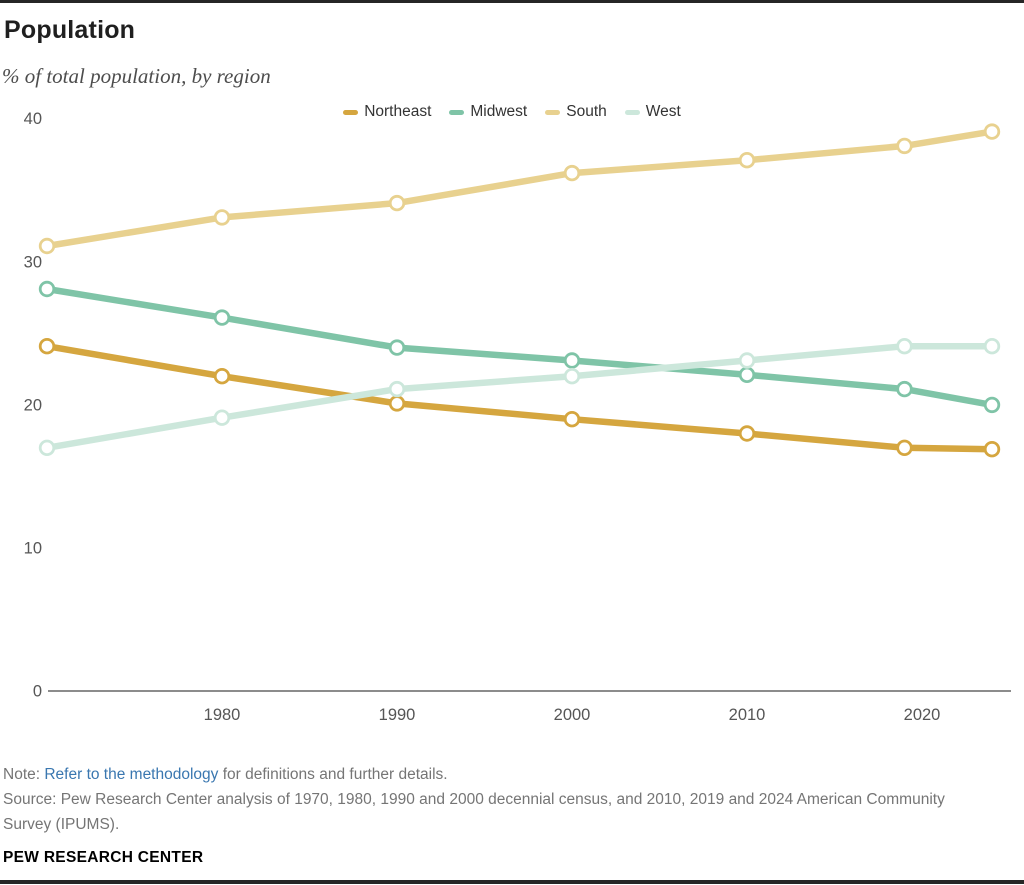 This screenshot has width=1024, height=885. I want to click on legend-item-northeast: Northeast, so click(387, 112).